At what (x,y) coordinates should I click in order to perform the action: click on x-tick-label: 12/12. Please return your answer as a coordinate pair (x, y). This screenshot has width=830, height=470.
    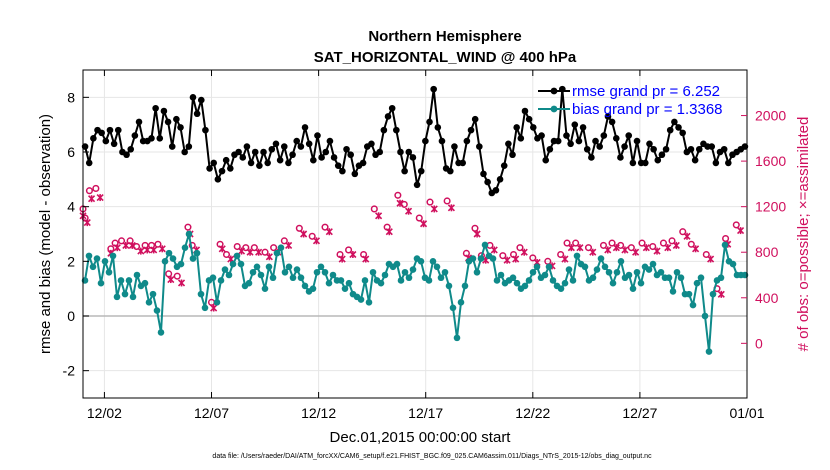
    Looking at the image, I should click on (318, 413).